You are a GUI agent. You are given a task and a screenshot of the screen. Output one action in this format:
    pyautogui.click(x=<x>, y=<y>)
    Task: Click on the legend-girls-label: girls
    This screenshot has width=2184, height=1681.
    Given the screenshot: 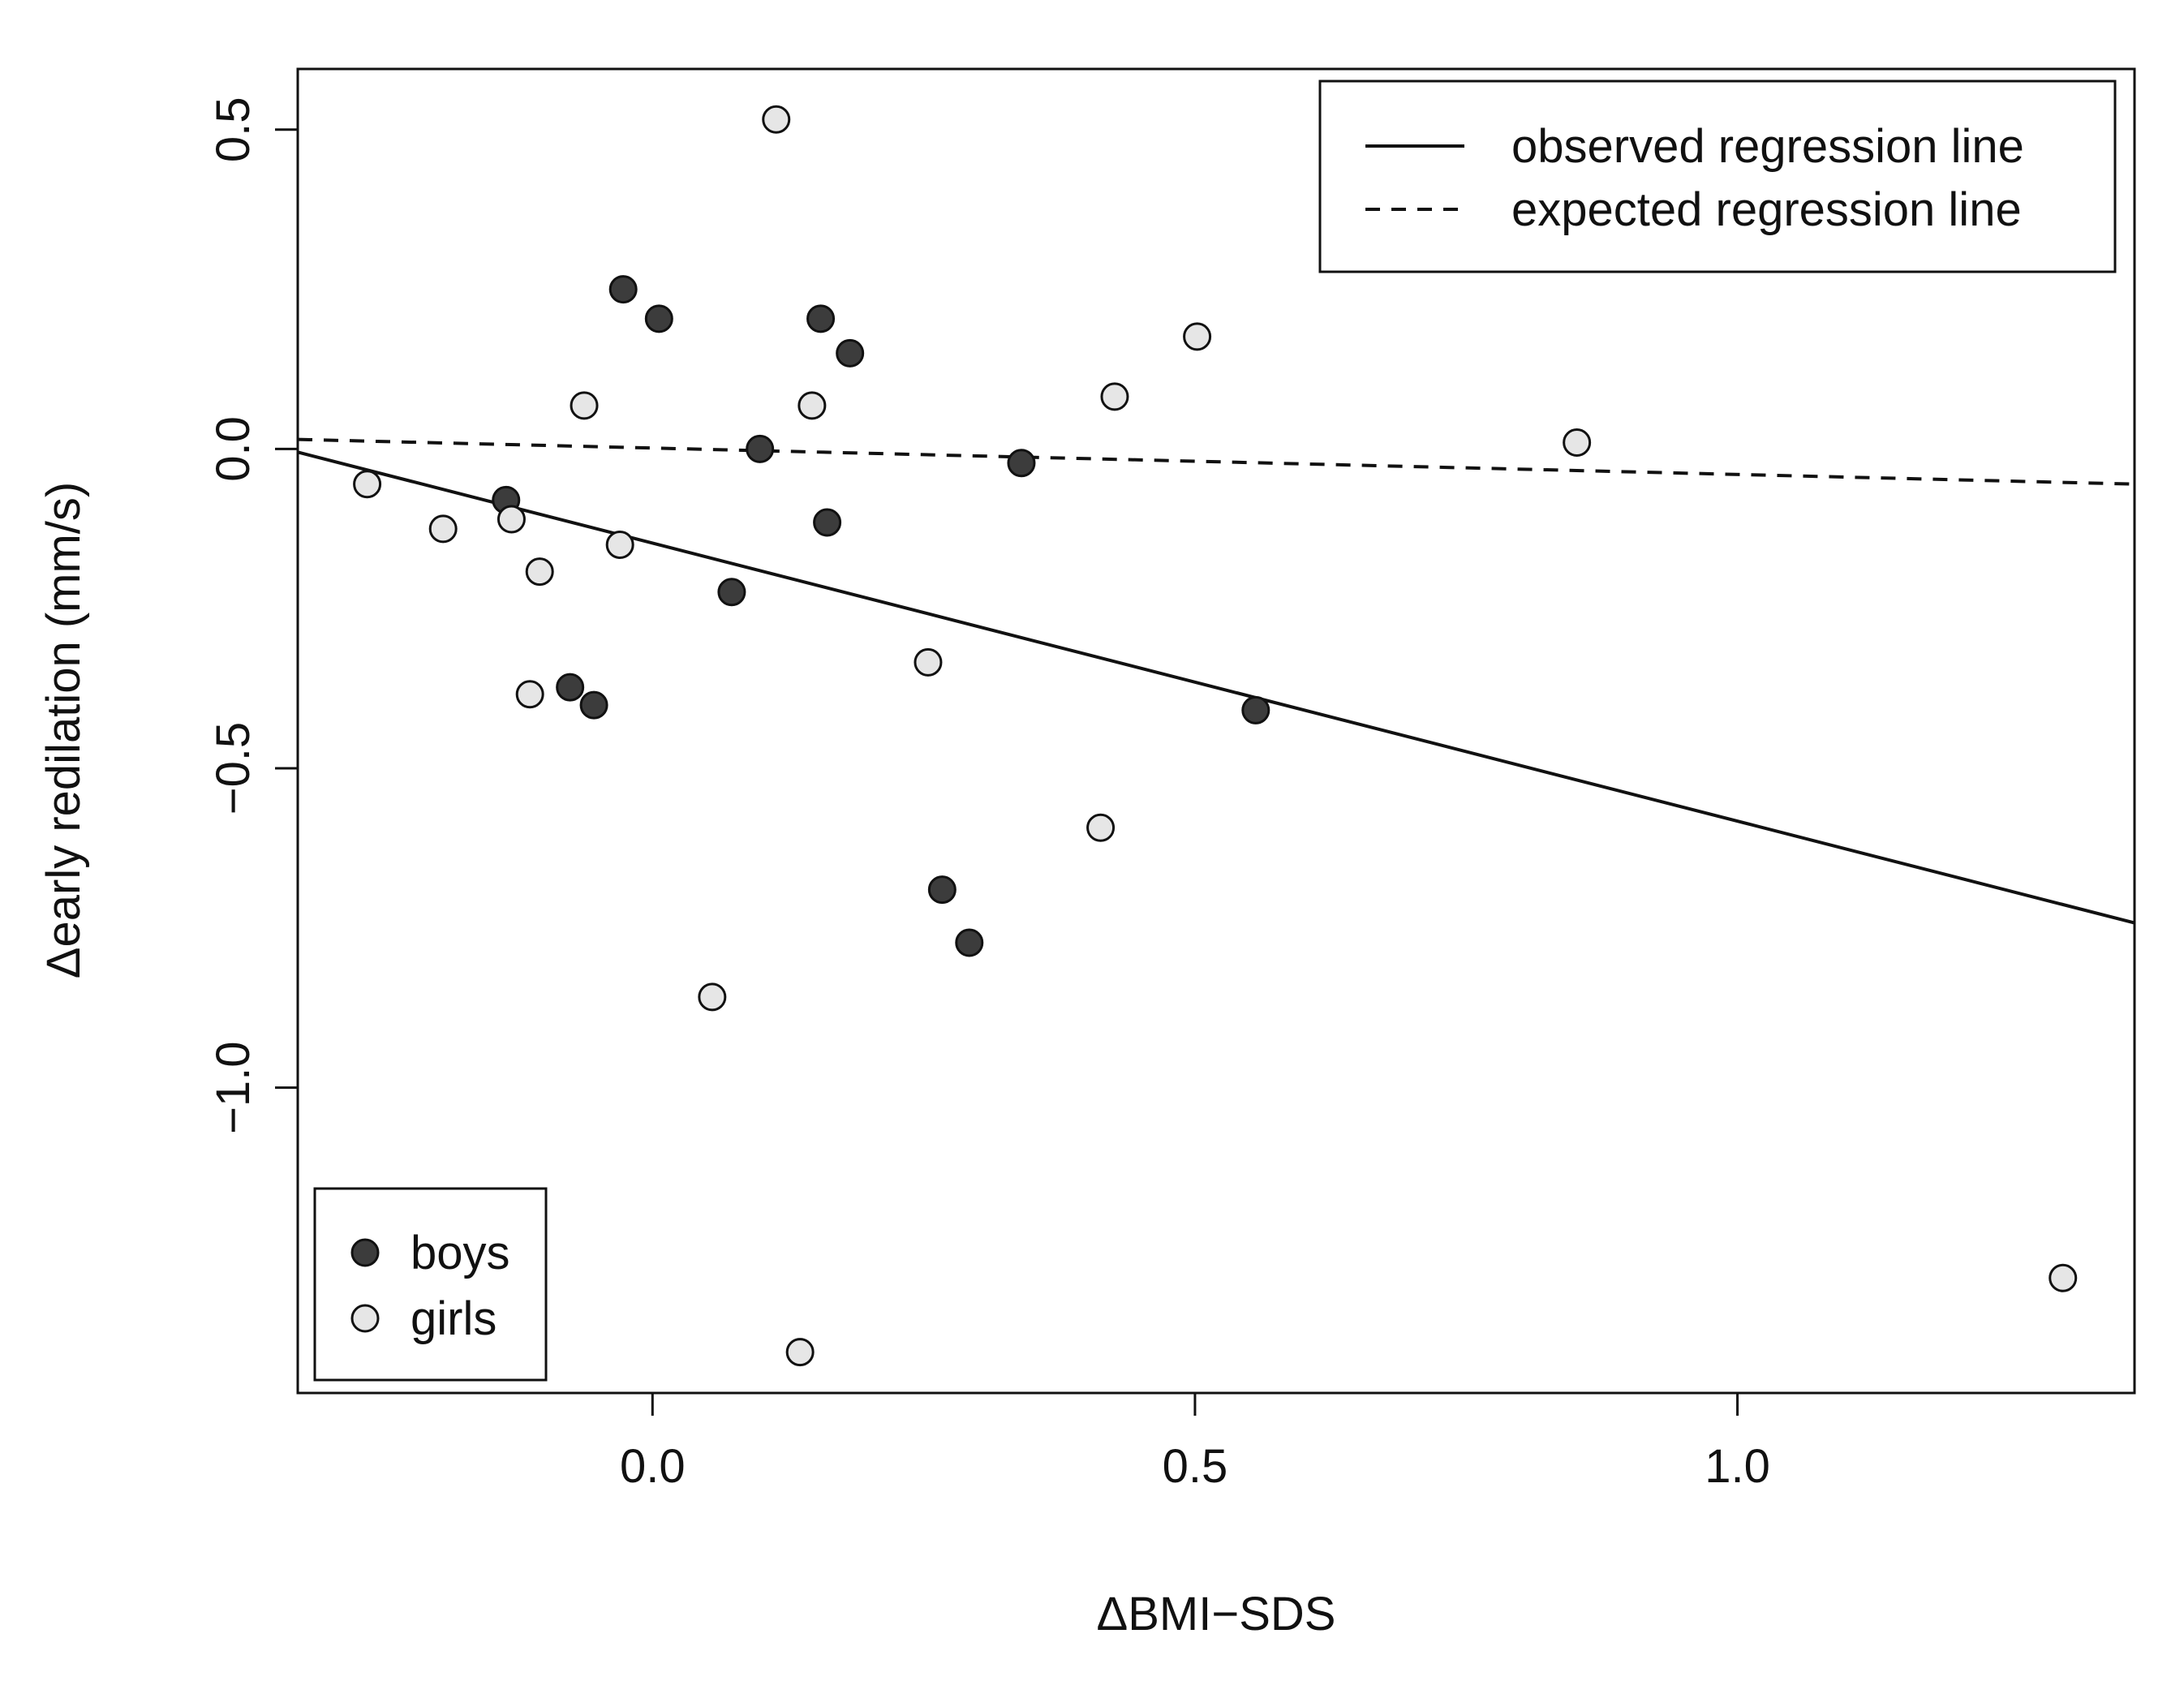 What is the action you would take?
    pyautogui.click(x=454, y=1318)
    